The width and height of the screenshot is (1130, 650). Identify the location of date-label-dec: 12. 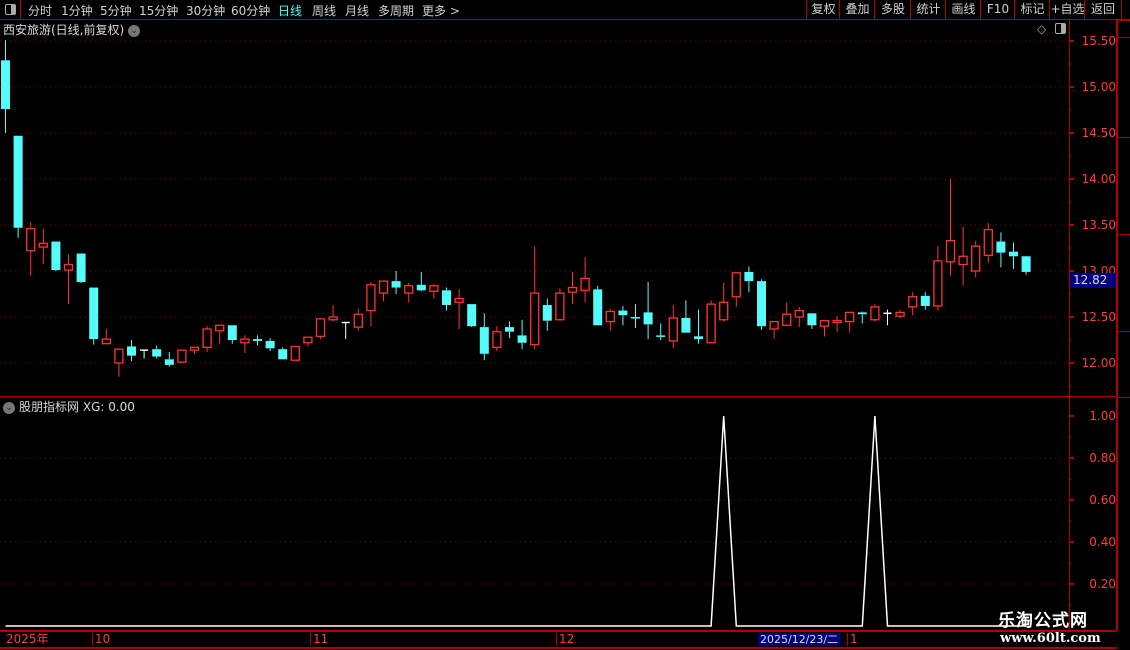
(565, 639).